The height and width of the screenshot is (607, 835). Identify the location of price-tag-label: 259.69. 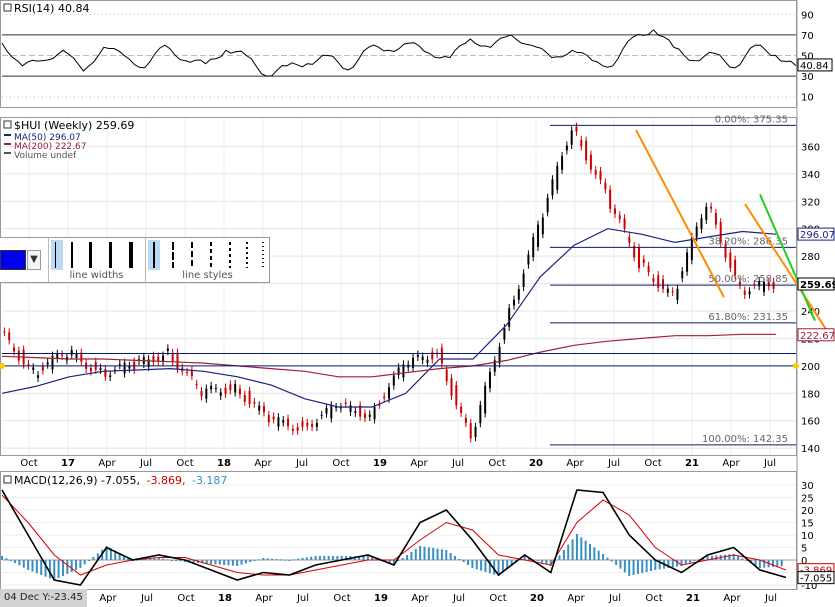
(817, 285).